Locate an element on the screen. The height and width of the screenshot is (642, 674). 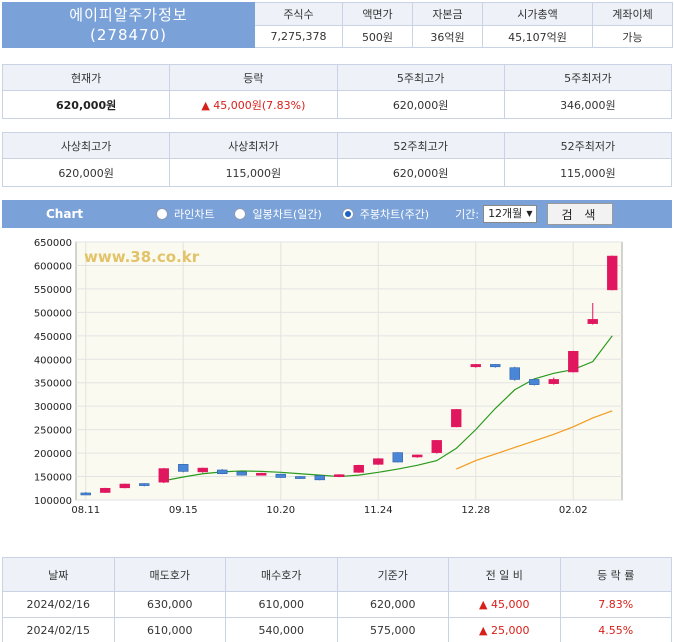
price-header-current: 현재가 is located at coordinates (86, 77).